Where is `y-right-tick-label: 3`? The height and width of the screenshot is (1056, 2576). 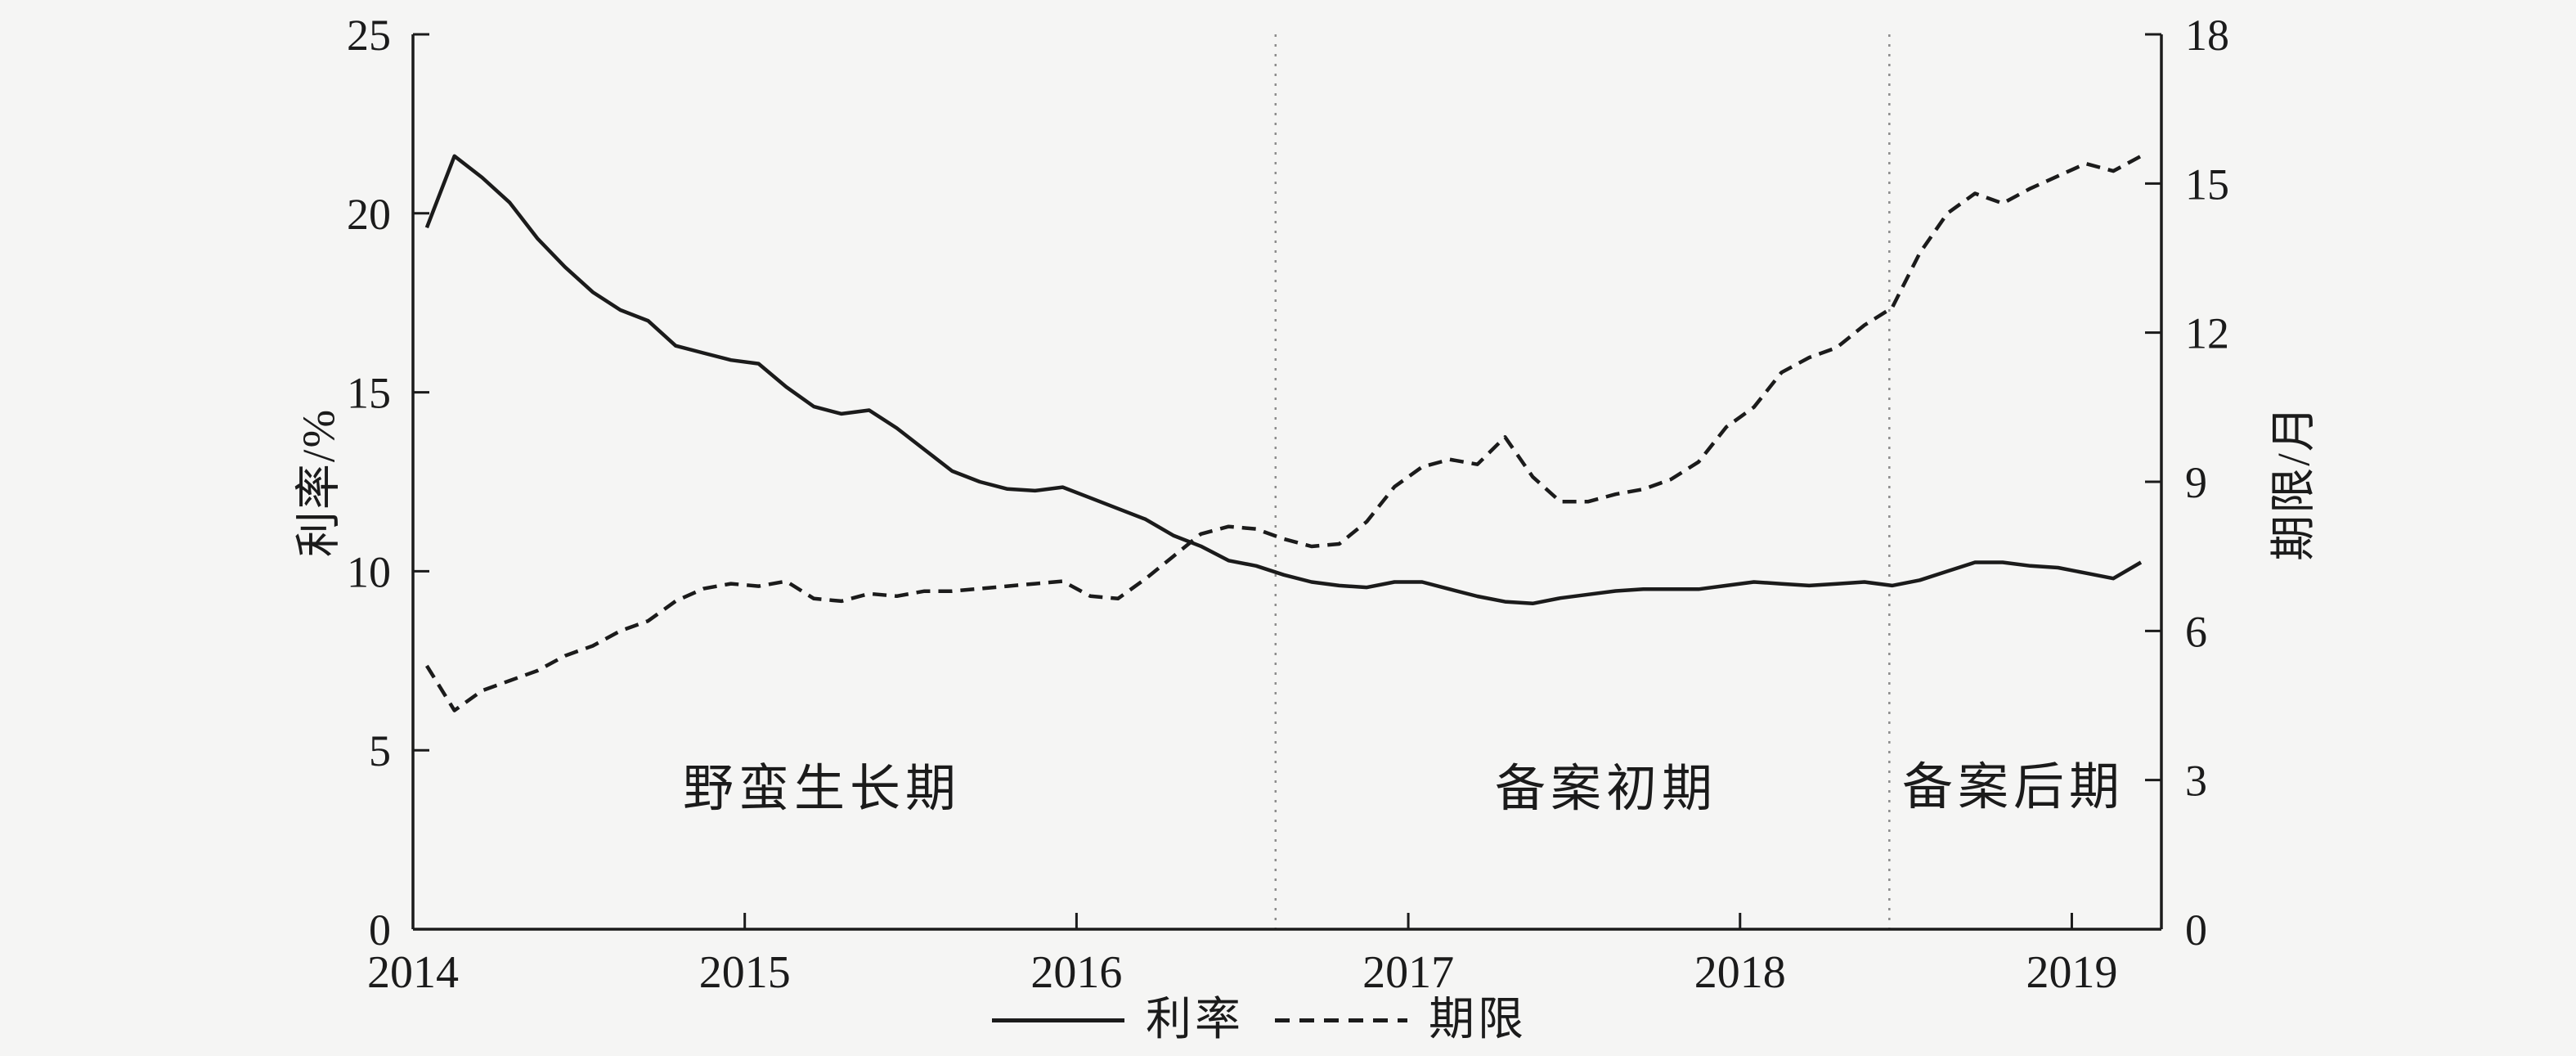 y-right-tick-label: 3 is located at coordinates (2196, 781).